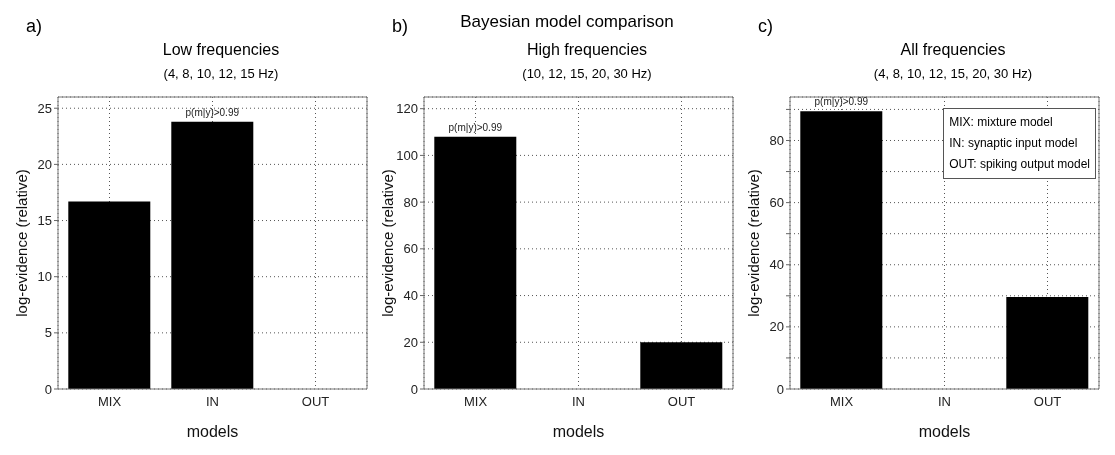 Image resolution: width=1115 pixels, height=455 pixels. Describe the element at coordinates (587, 50) in the screenshot. I see `chart-title: High frequencies` at that location.